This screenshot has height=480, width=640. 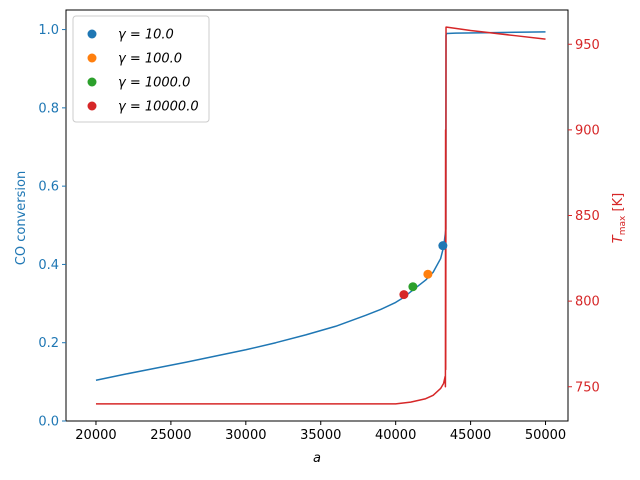 What do you see at coordinates (587, 45) in the screenshot?
I see `y-right-tick-label: 950` at bounding box center [587, 45].